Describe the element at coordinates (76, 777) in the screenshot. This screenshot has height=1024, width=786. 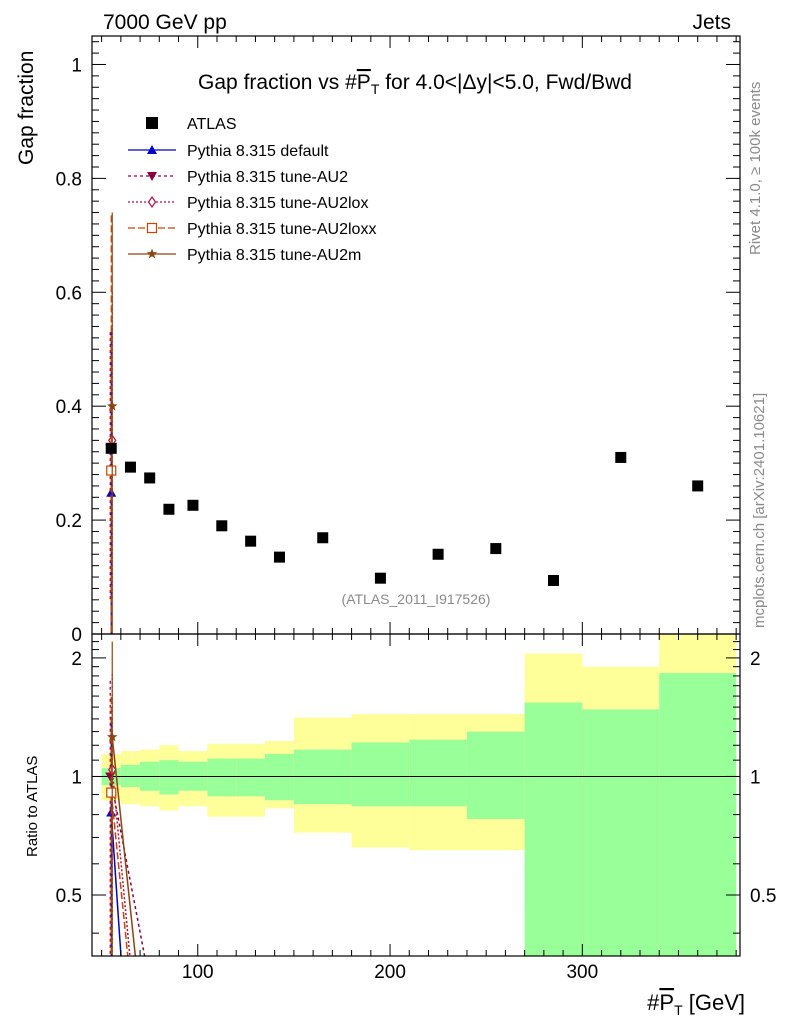
I see `ratio-tick-label-left-1: 1` at that location.